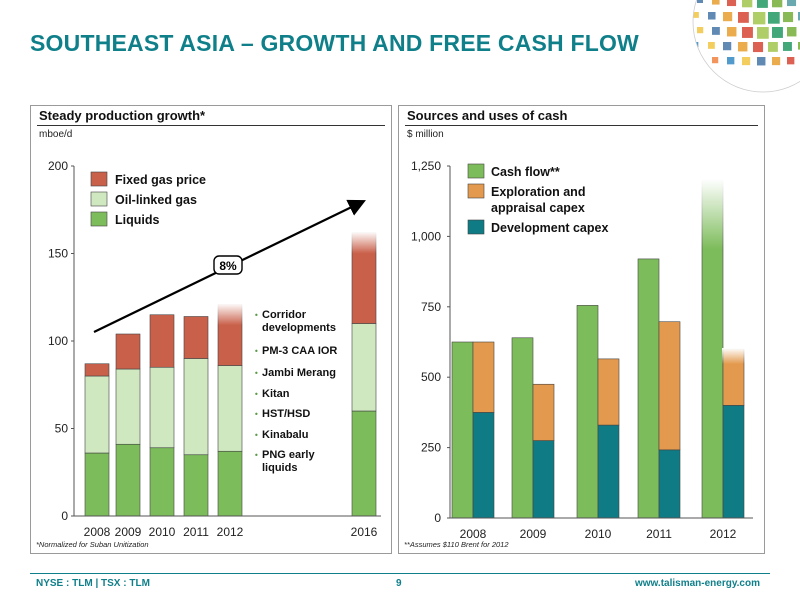 This screenshot has width=800, height=600. What do you see at coordinates (299, 351) in the screenshot?
I see `project-item: PM-3 CAA IOR` at bounding box center [299, 351].